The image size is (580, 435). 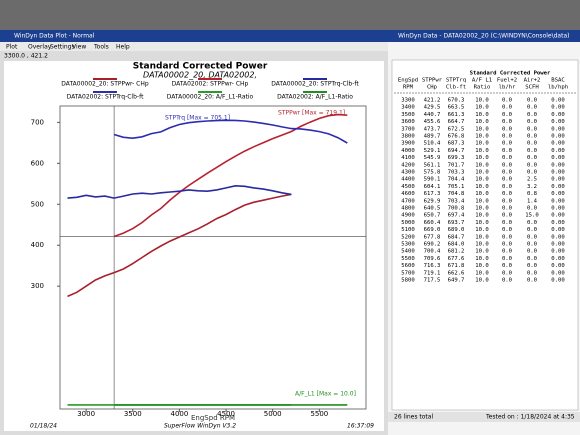 I want to click on x-tick-label: 3000, so click(x=86, y=414).